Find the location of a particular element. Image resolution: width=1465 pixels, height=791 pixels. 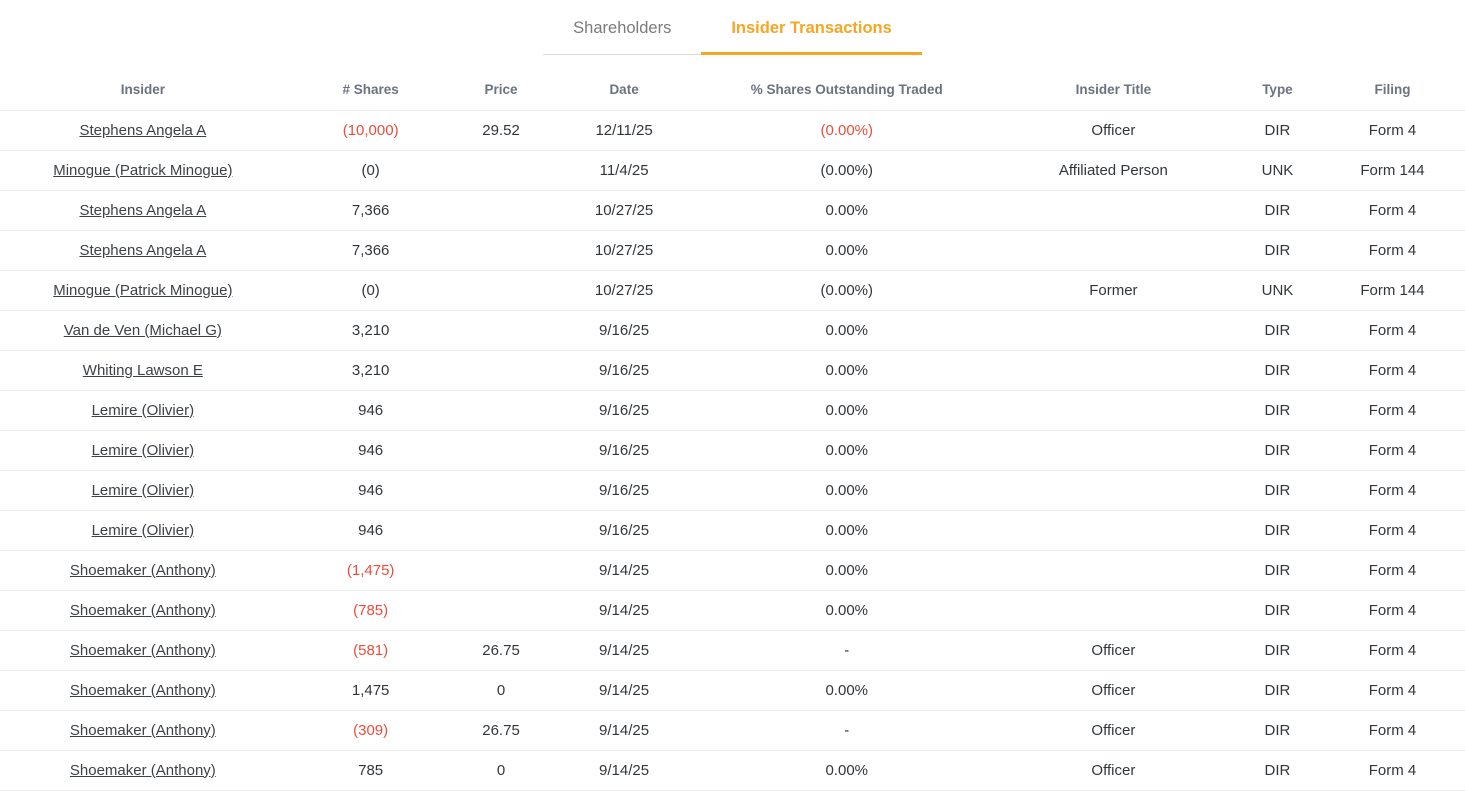

insider-cell: Minogue (Patrick Minogue) is located at coordinates (143, 289).